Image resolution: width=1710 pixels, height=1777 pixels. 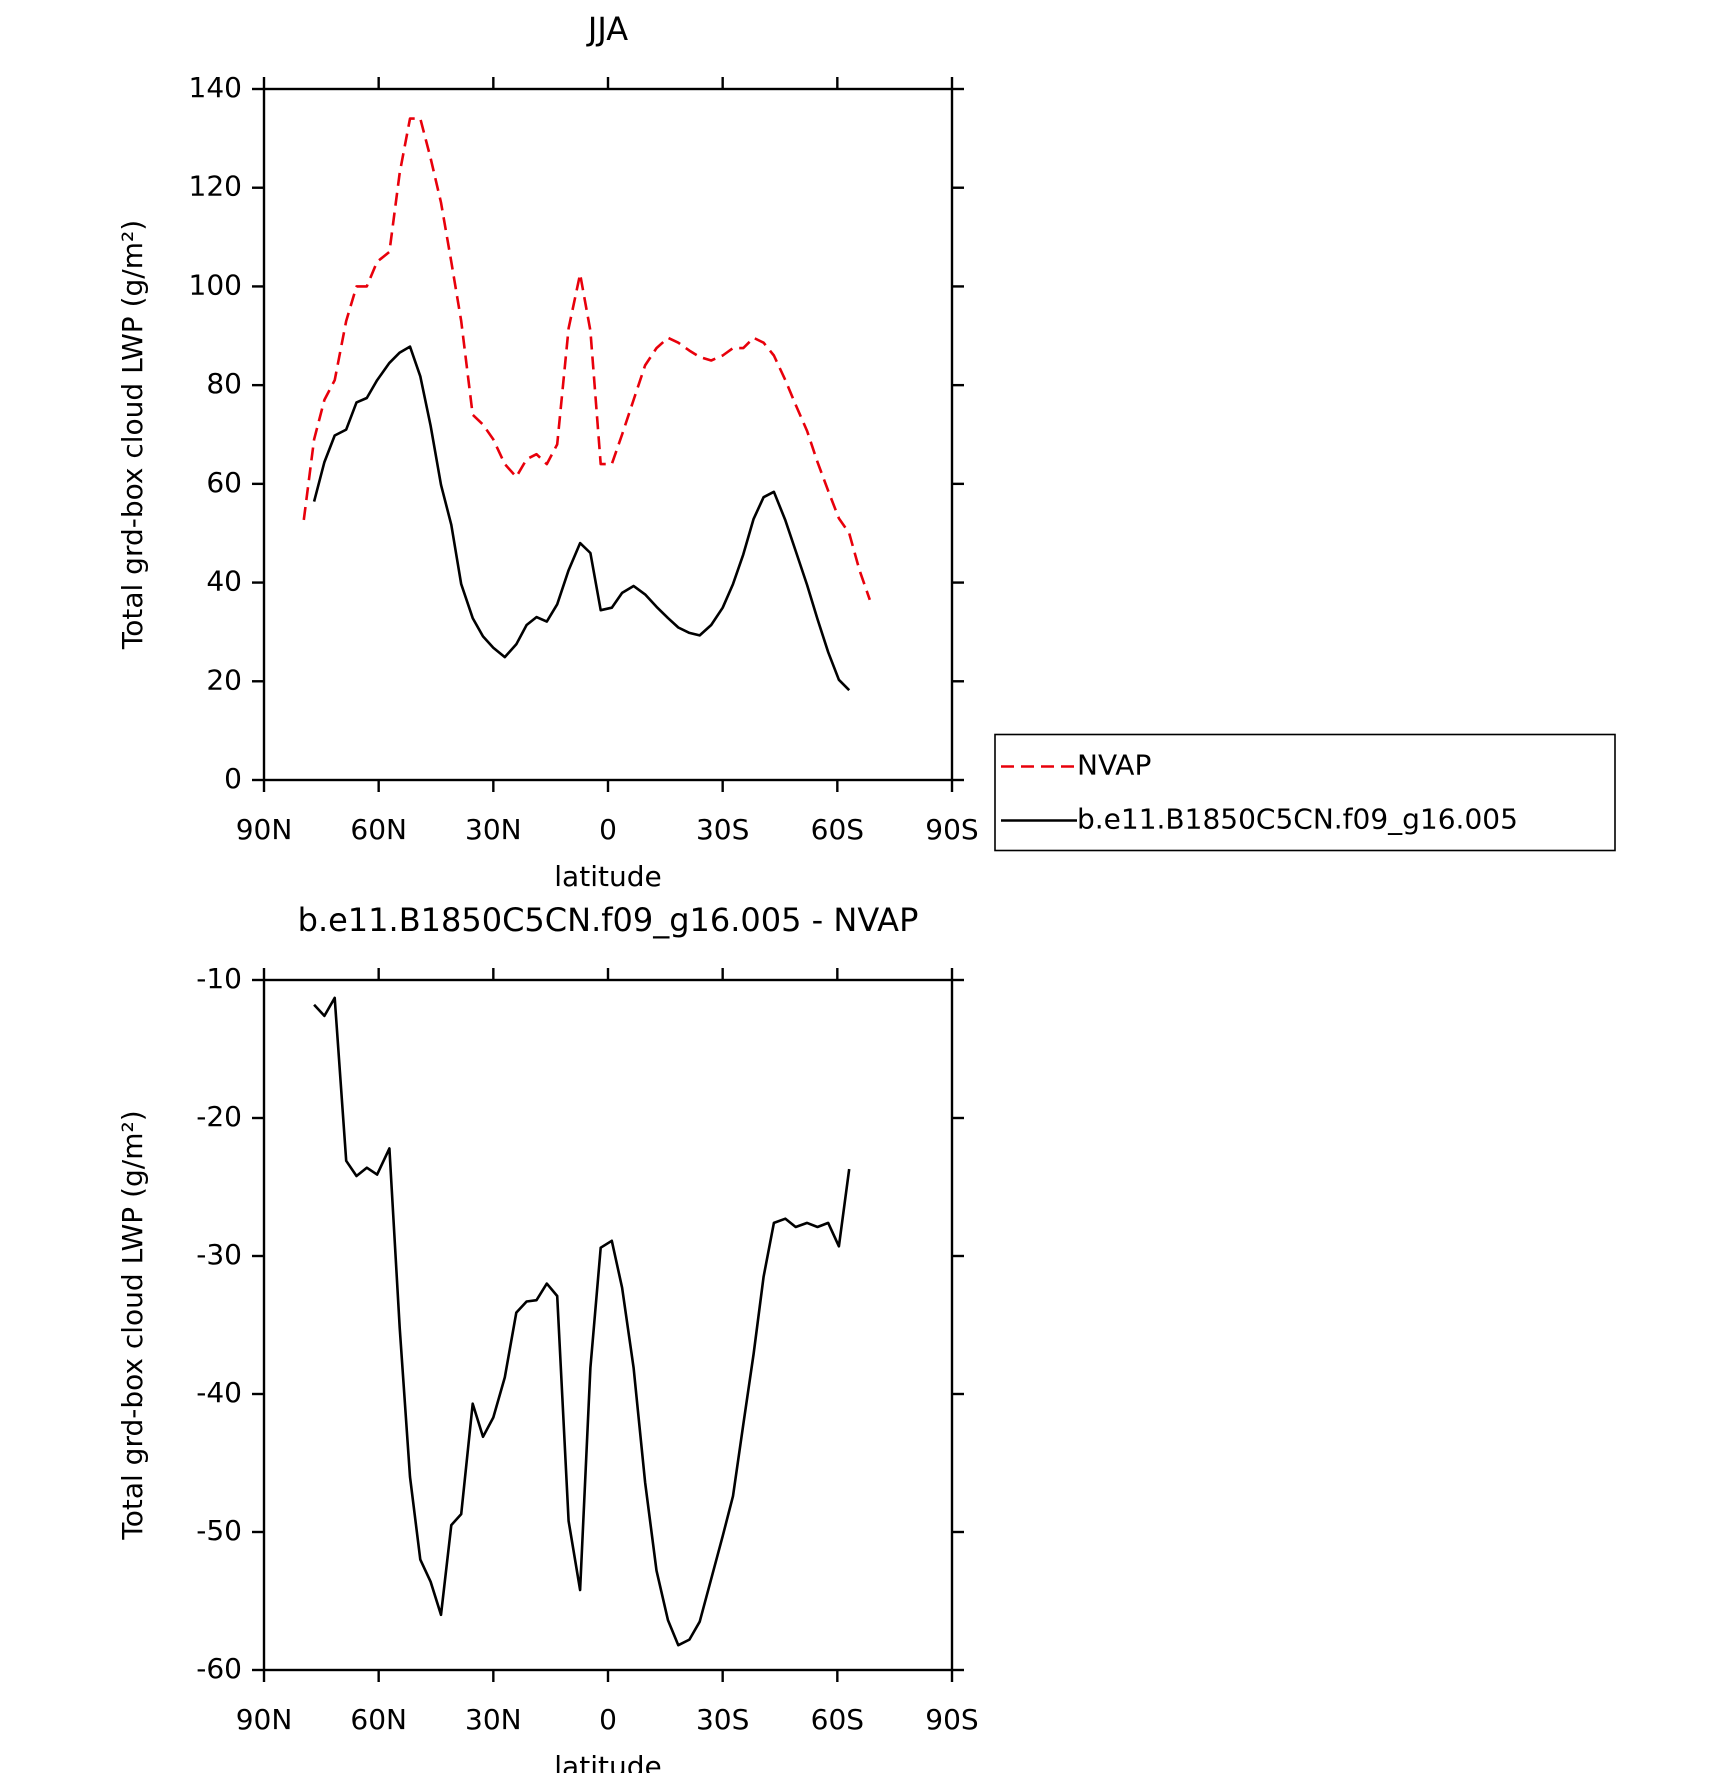 I want to click on y-tick-label: 100, so click(x=215, y=284).